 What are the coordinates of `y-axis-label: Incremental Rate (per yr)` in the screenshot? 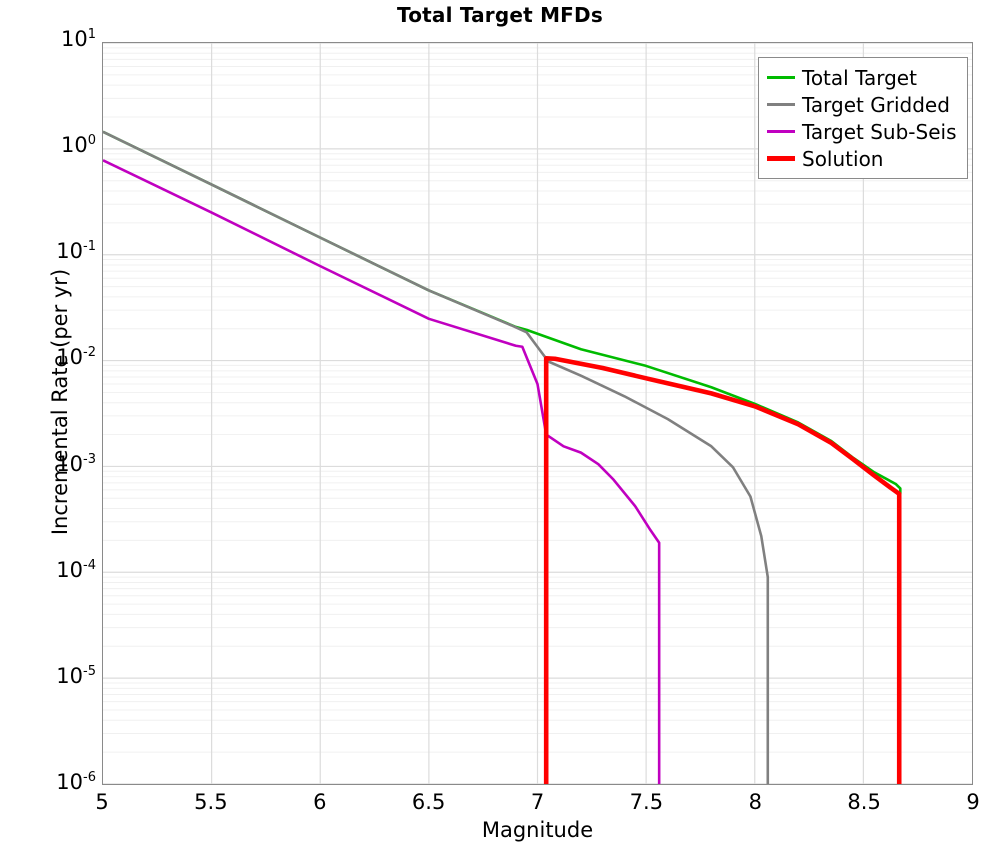 It's located at (60, 402).